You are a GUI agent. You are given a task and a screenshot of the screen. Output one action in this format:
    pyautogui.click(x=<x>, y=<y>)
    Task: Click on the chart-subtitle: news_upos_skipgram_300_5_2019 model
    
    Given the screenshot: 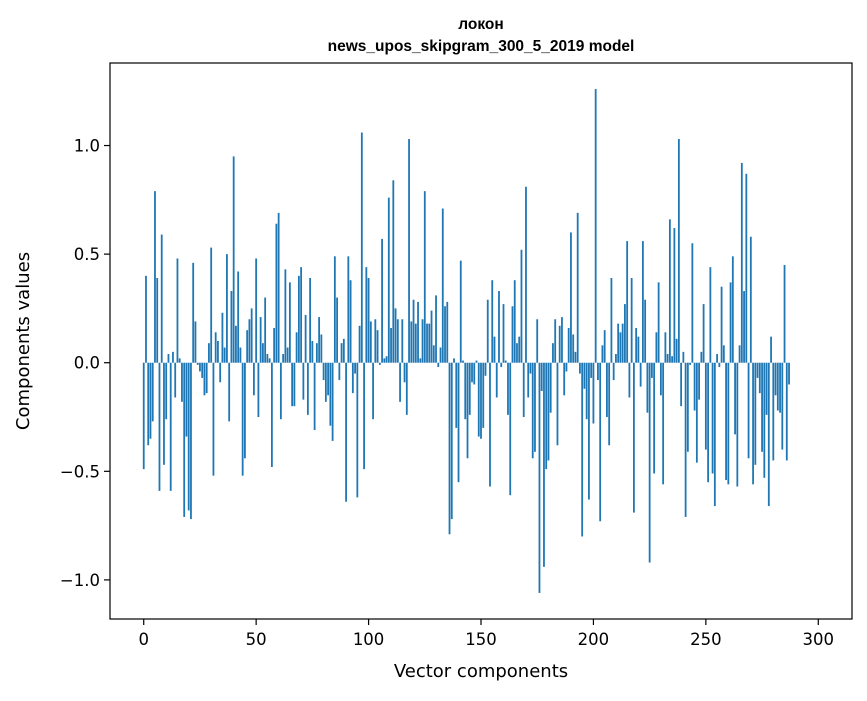 What is the action you would take?
    pyautogui.click(x=481, y=46)
    